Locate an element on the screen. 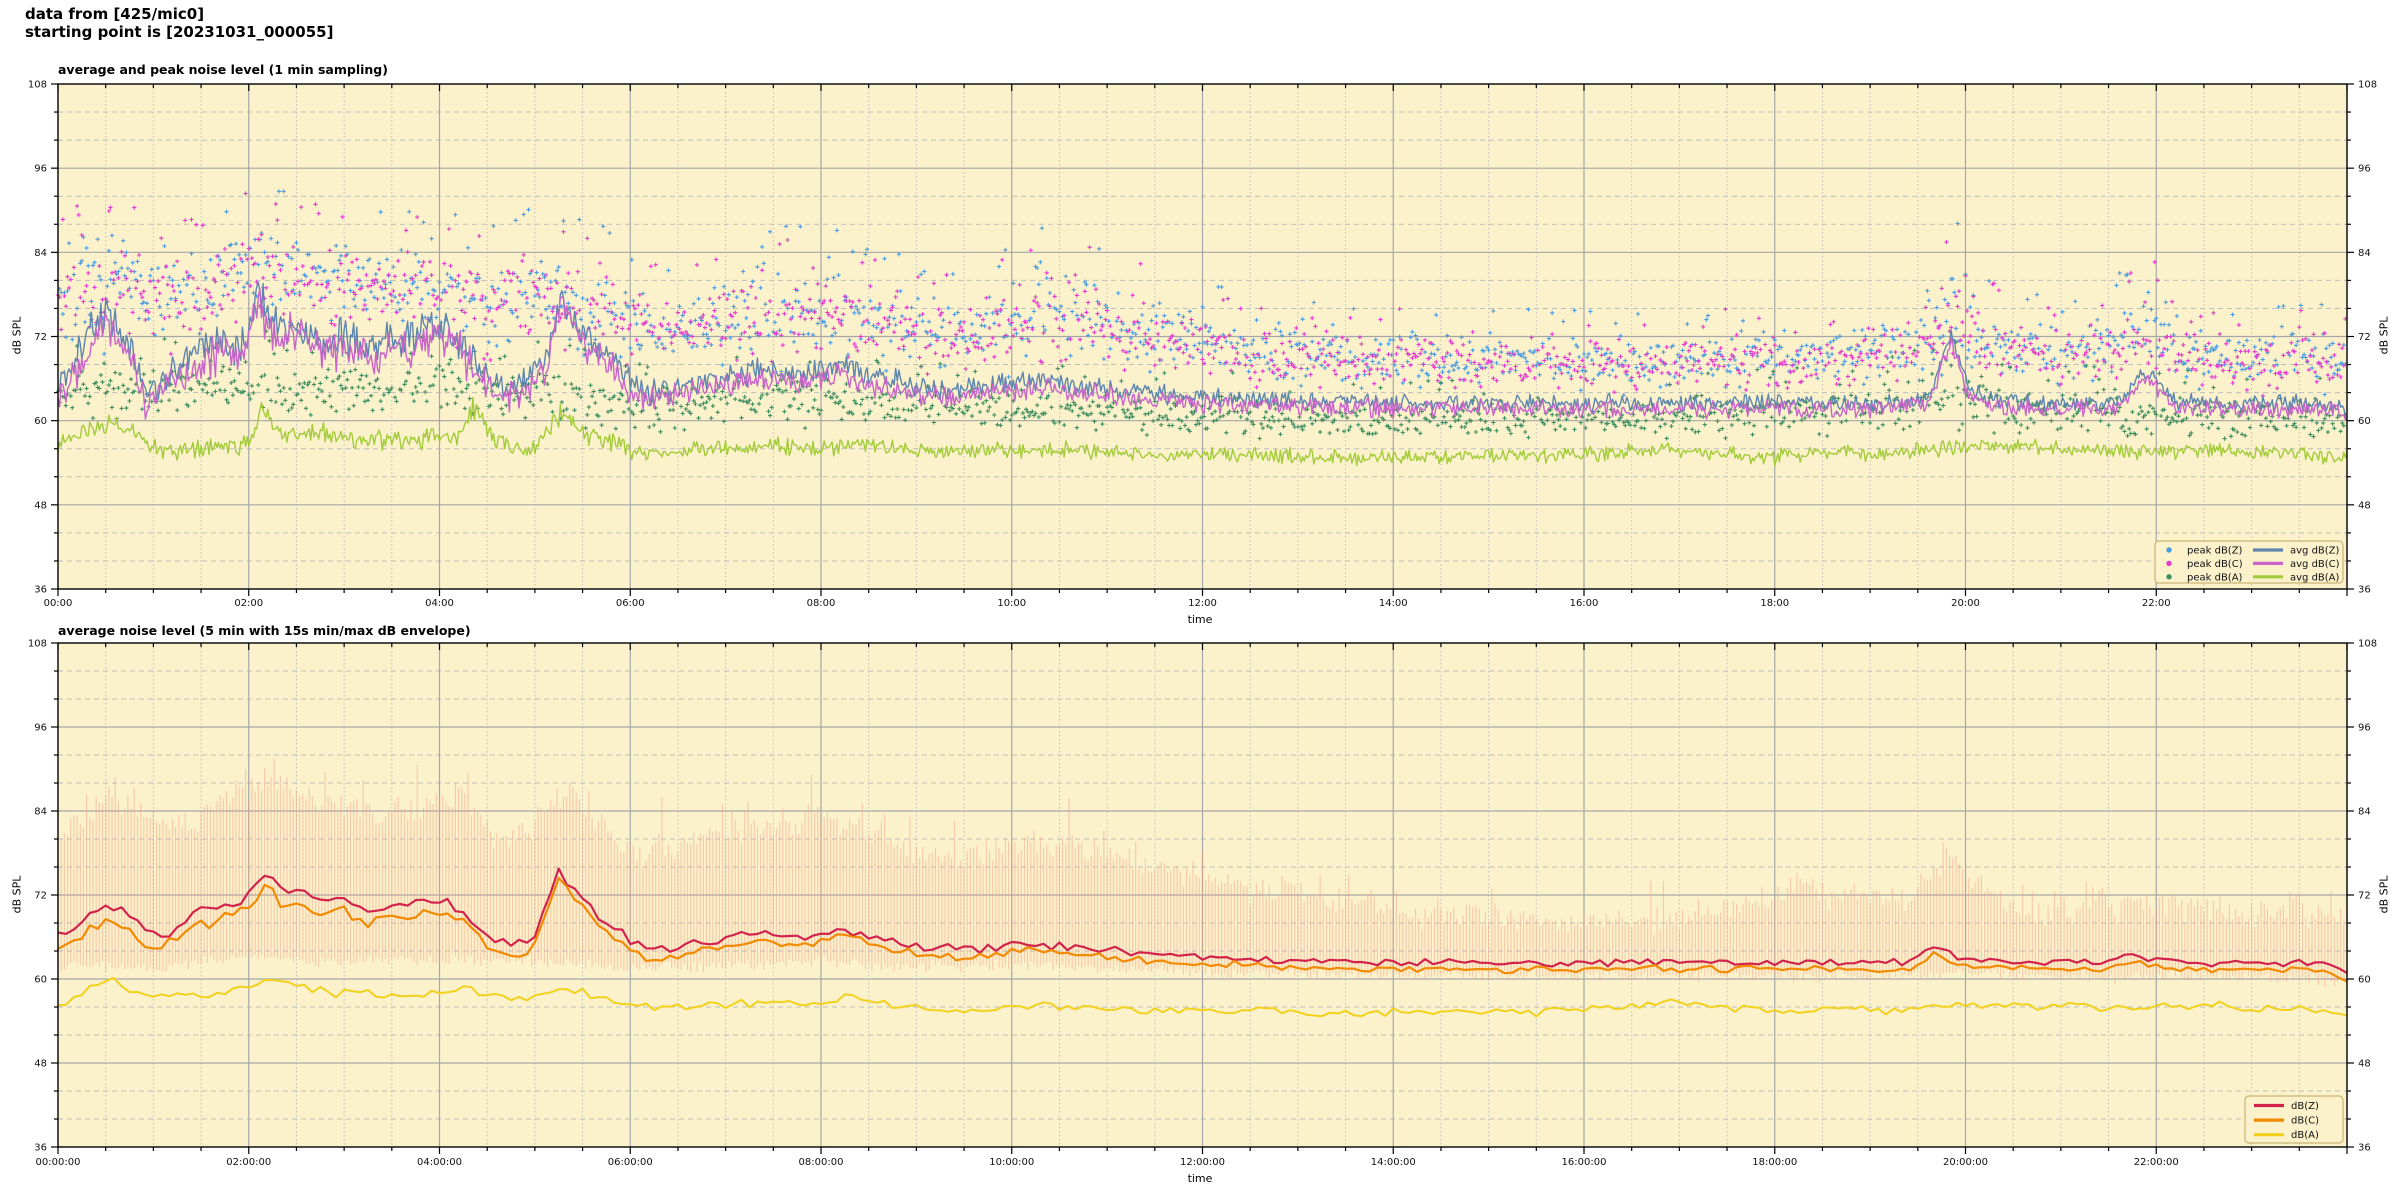 This screenshot has width=2400, height=1200. x-tick-label: 08:00:00 is located at coordinates (821, 1162).